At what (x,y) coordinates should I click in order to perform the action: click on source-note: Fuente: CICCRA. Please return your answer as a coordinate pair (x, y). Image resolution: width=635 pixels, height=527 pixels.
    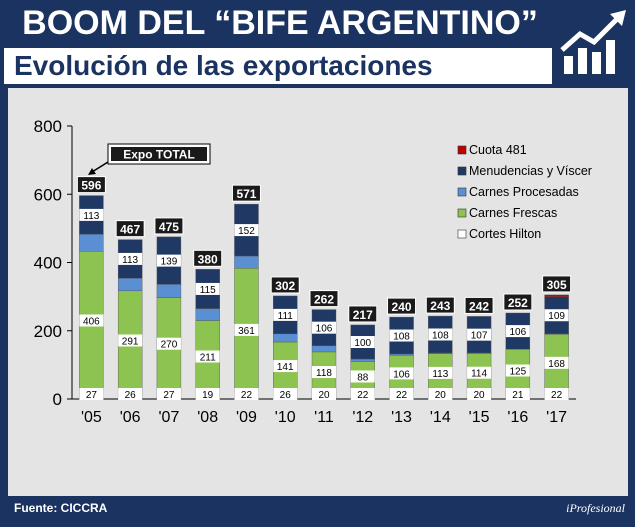
    Looking at the image, I should click on (61, 508).